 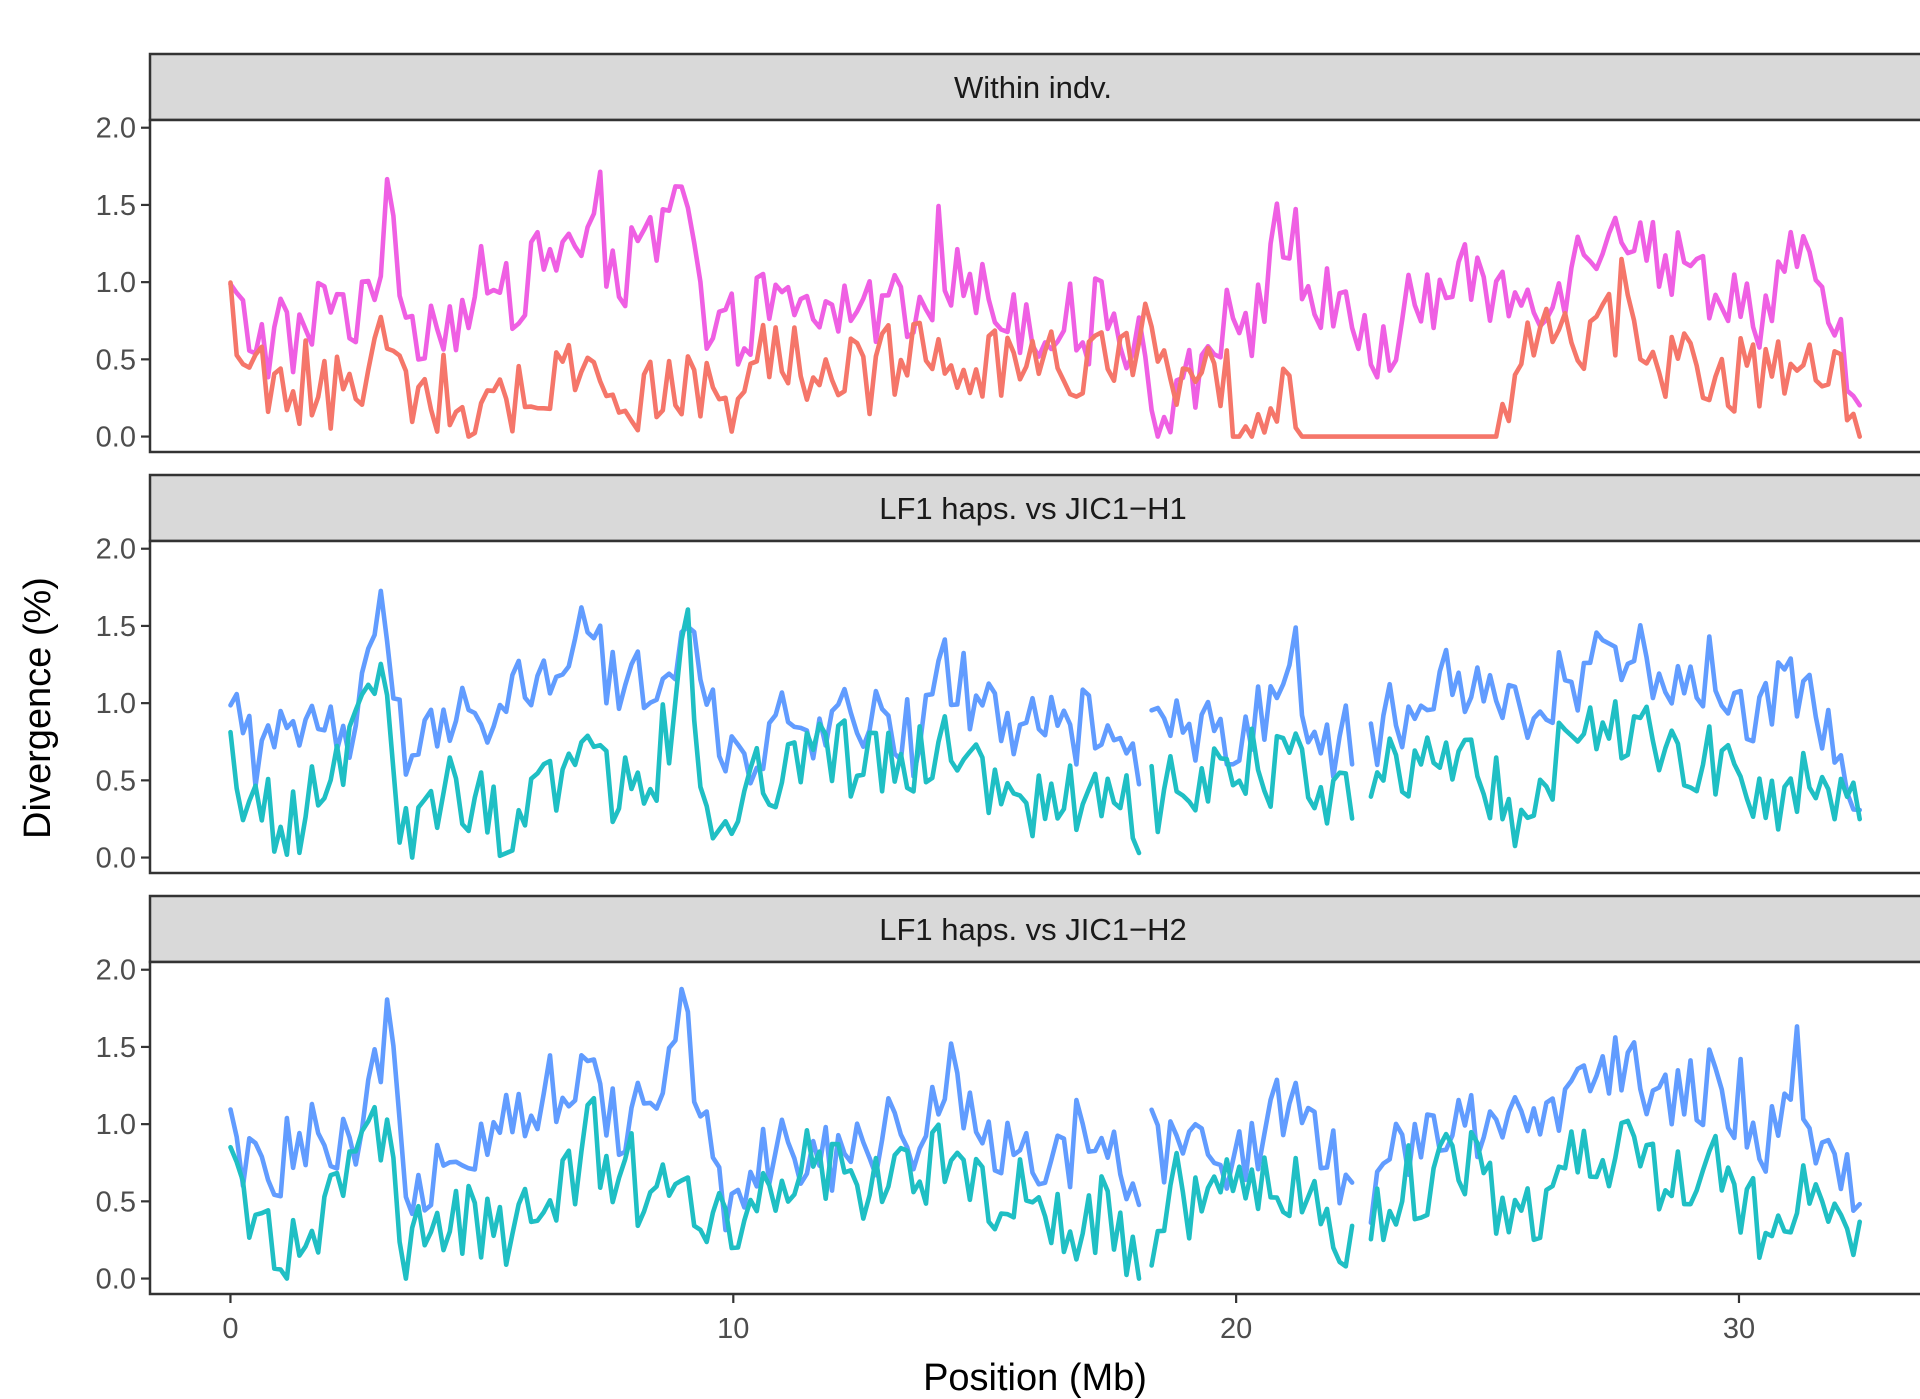 I want to click on facet-title: LF1 haps. vs JIC1−H1, so click(x=1033, y=508).